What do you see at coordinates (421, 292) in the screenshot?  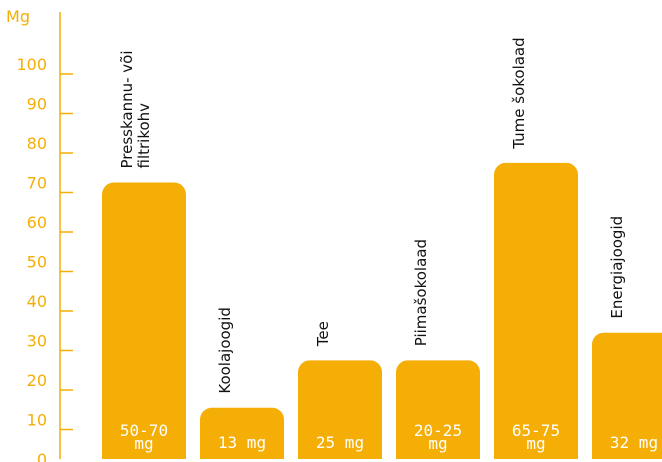 I see `category-label: Piimašokolaad` at bounding box center [421, 292].